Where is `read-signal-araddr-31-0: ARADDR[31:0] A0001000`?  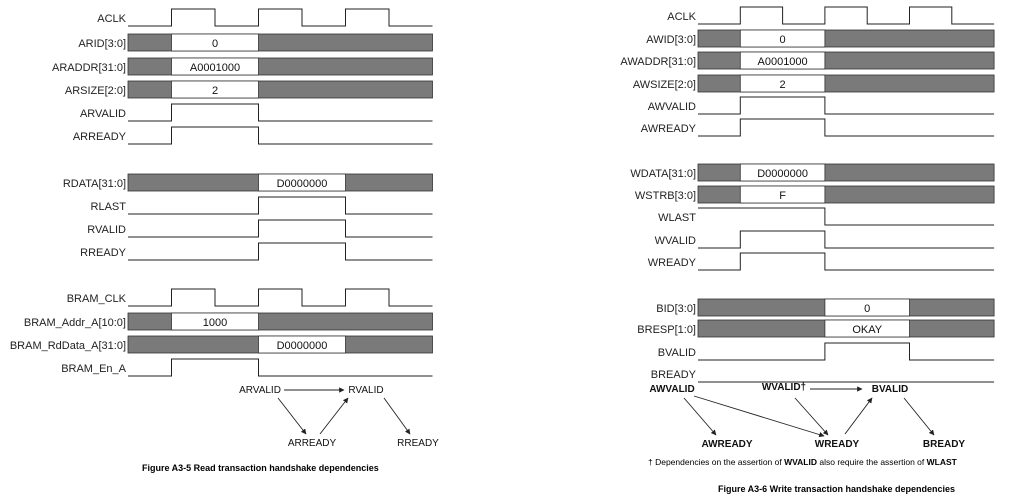 read-signal-araddr-31-0: ARADDR[31:0] A0001000 is located at coordinates (242, 66).